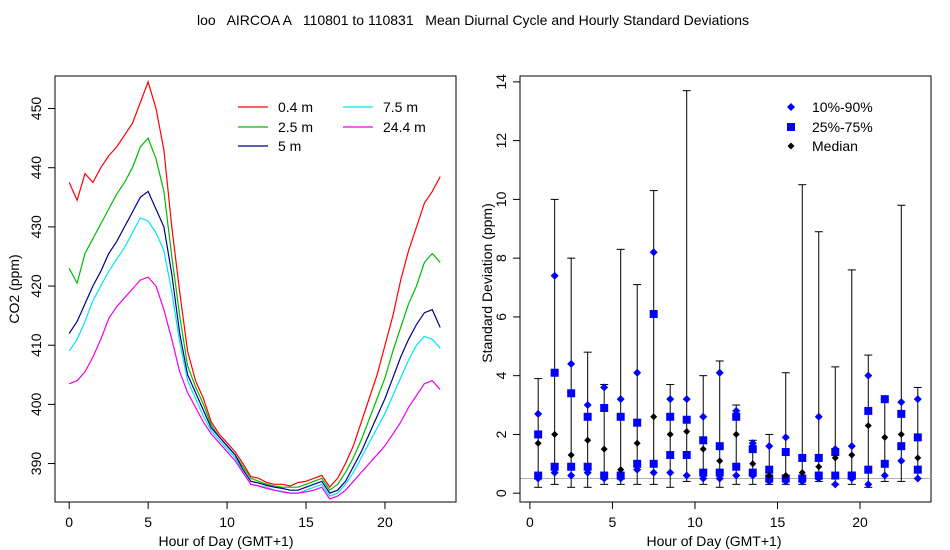  Describe the element at coordinates (842, 107) in the screenshot. I see `legend-label: 10%-90%` at that location.